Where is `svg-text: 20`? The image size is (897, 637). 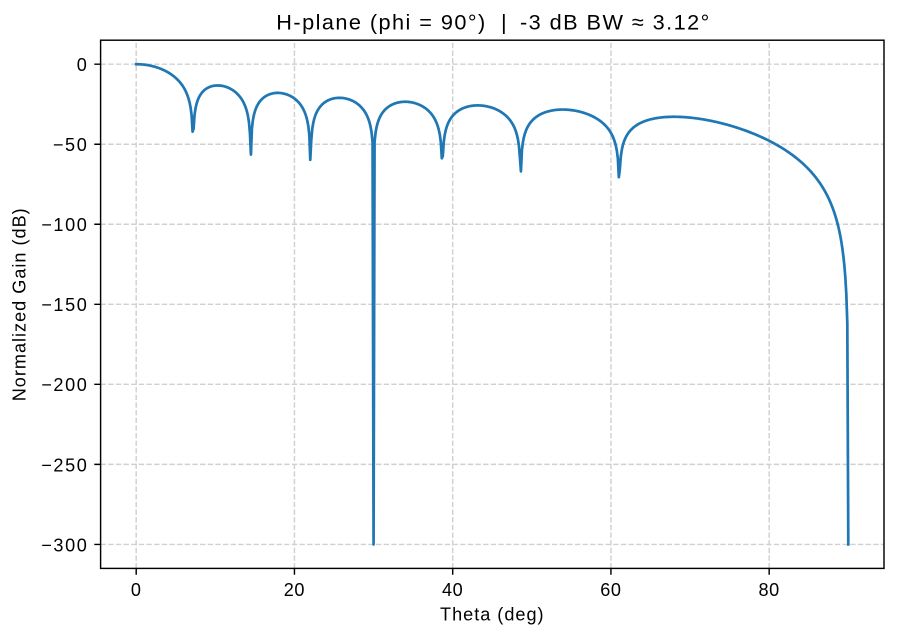 svg-text: 20 is located at coordinates (294, 590).